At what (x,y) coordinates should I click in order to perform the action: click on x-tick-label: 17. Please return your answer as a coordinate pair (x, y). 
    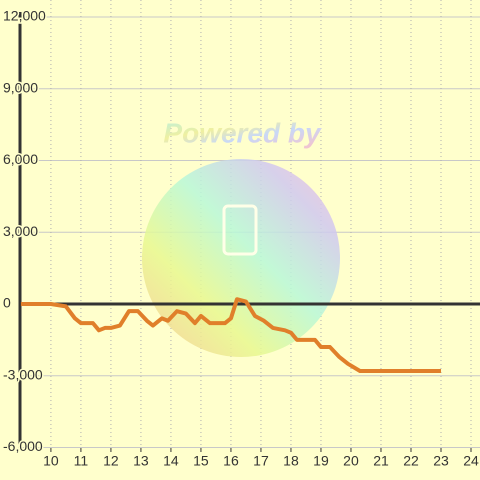
    Looking at the image, I should click on (261, 461).